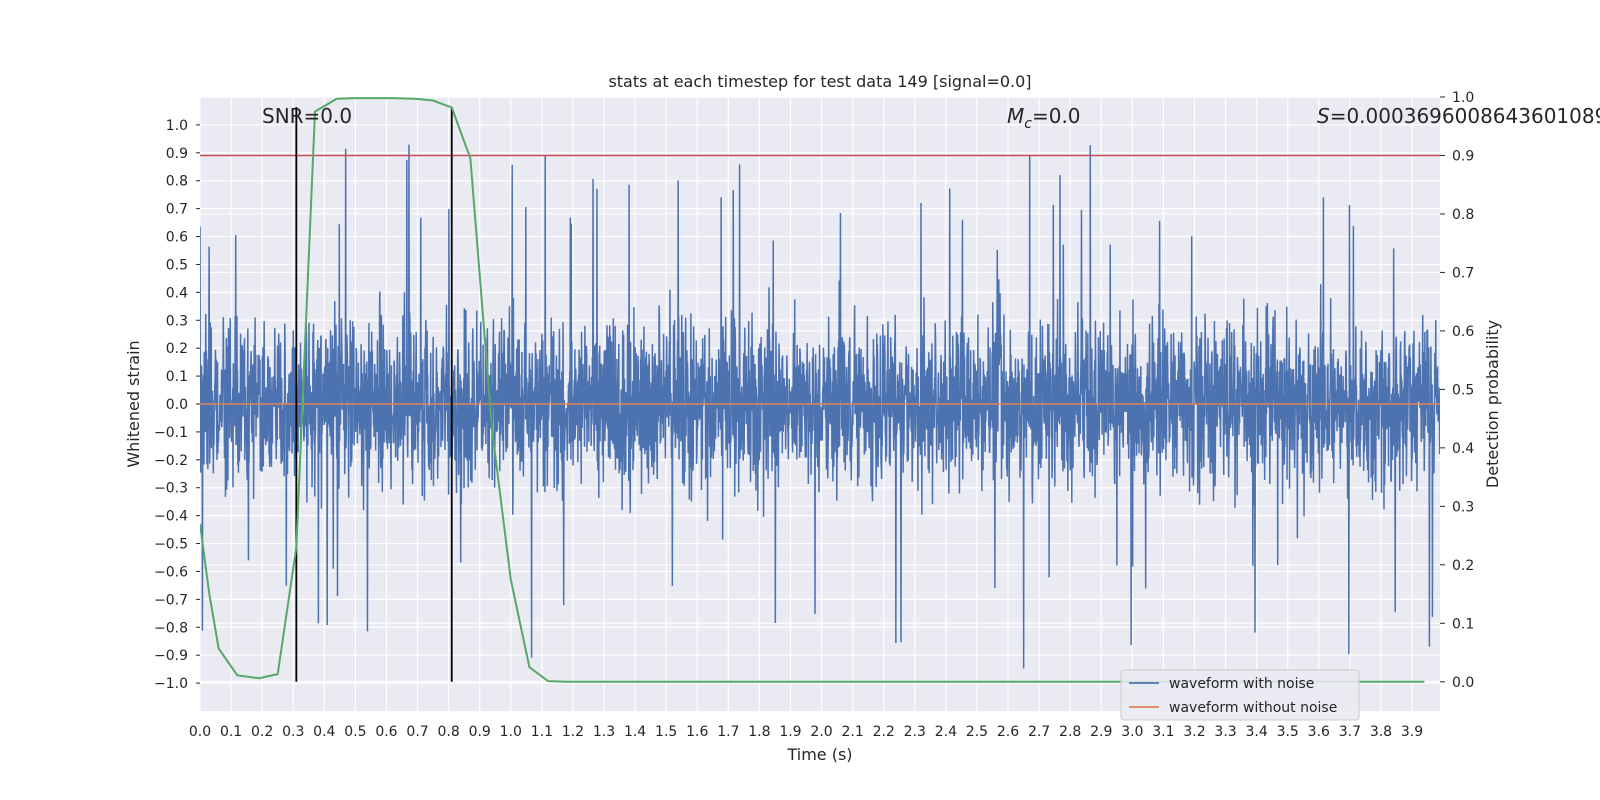 The height and width of the screenshot is (800, 1600). What do you see at coordinates (133, 403) in the screenshot?
I see `y-axis-label: Whitened strain` at bounding box center [133, 403].